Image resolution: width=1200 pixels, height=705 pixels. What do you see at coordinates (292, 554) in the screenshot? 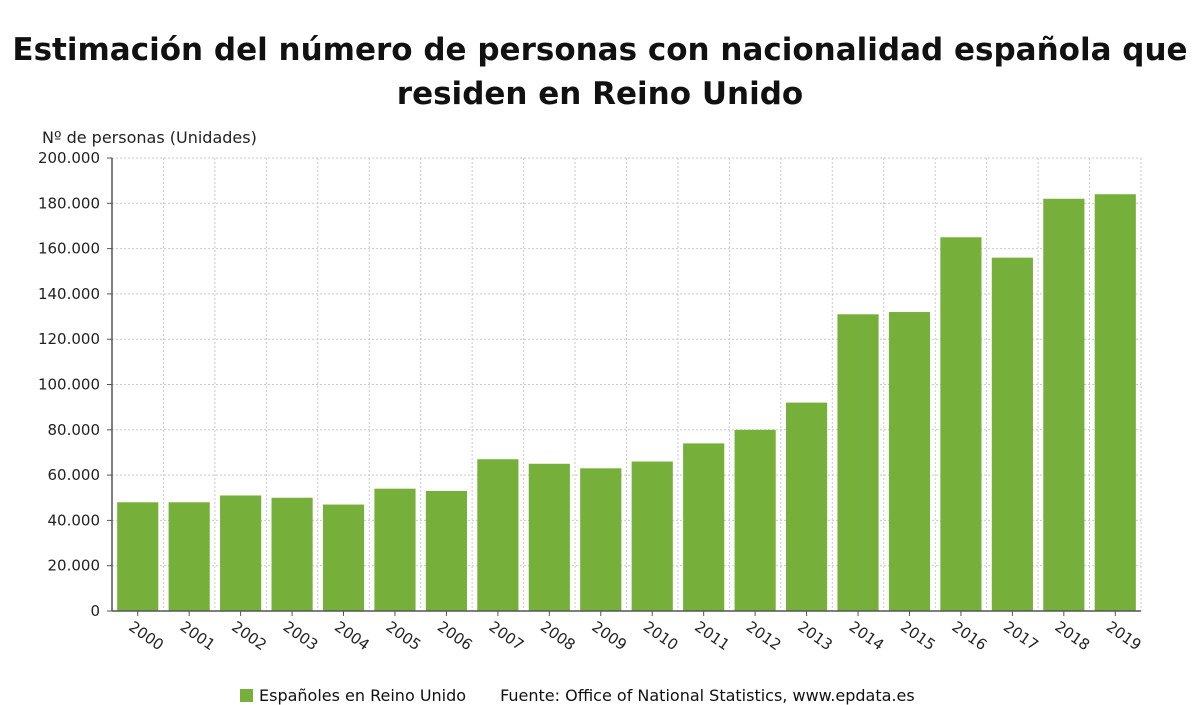
I see `bar-2003` at bounding box center [292, 554].